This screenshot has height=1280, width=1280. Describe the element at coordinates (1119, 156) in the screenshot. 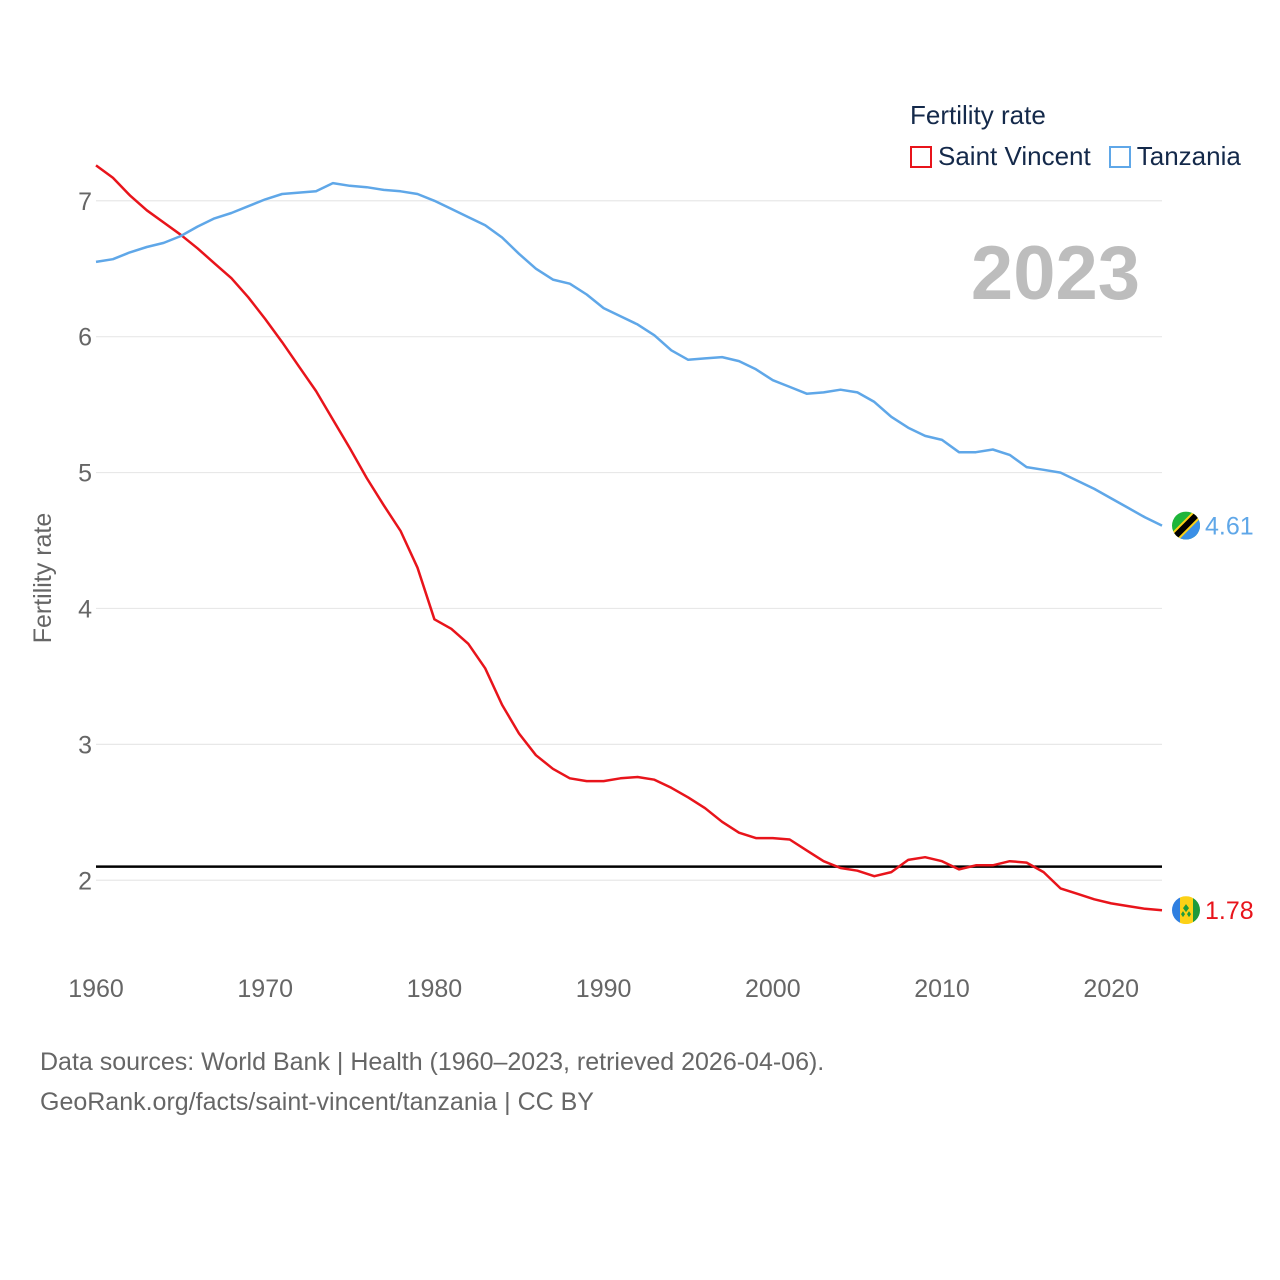

I see `legend-swatch-tanzania` at that location.